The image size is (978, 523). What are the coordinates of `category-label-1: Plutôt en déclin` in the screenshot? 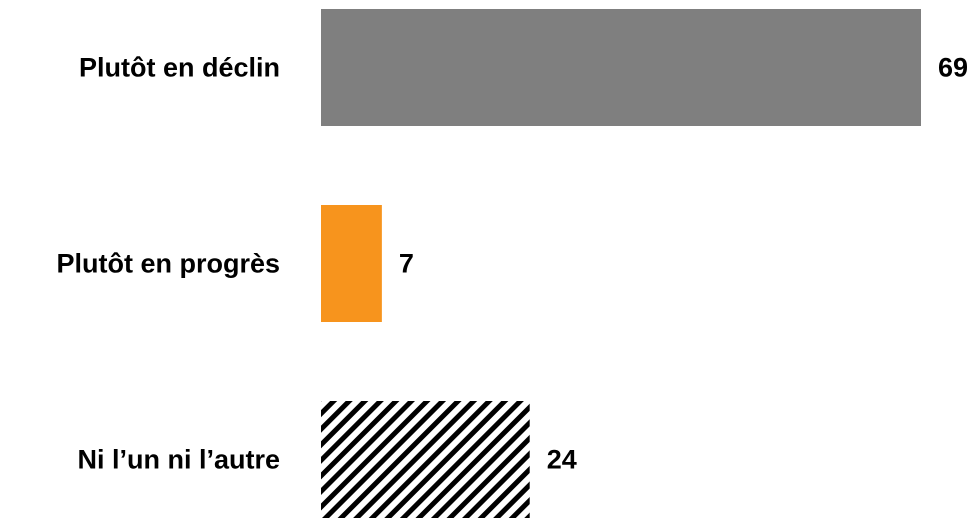 It's located at (179, 68).